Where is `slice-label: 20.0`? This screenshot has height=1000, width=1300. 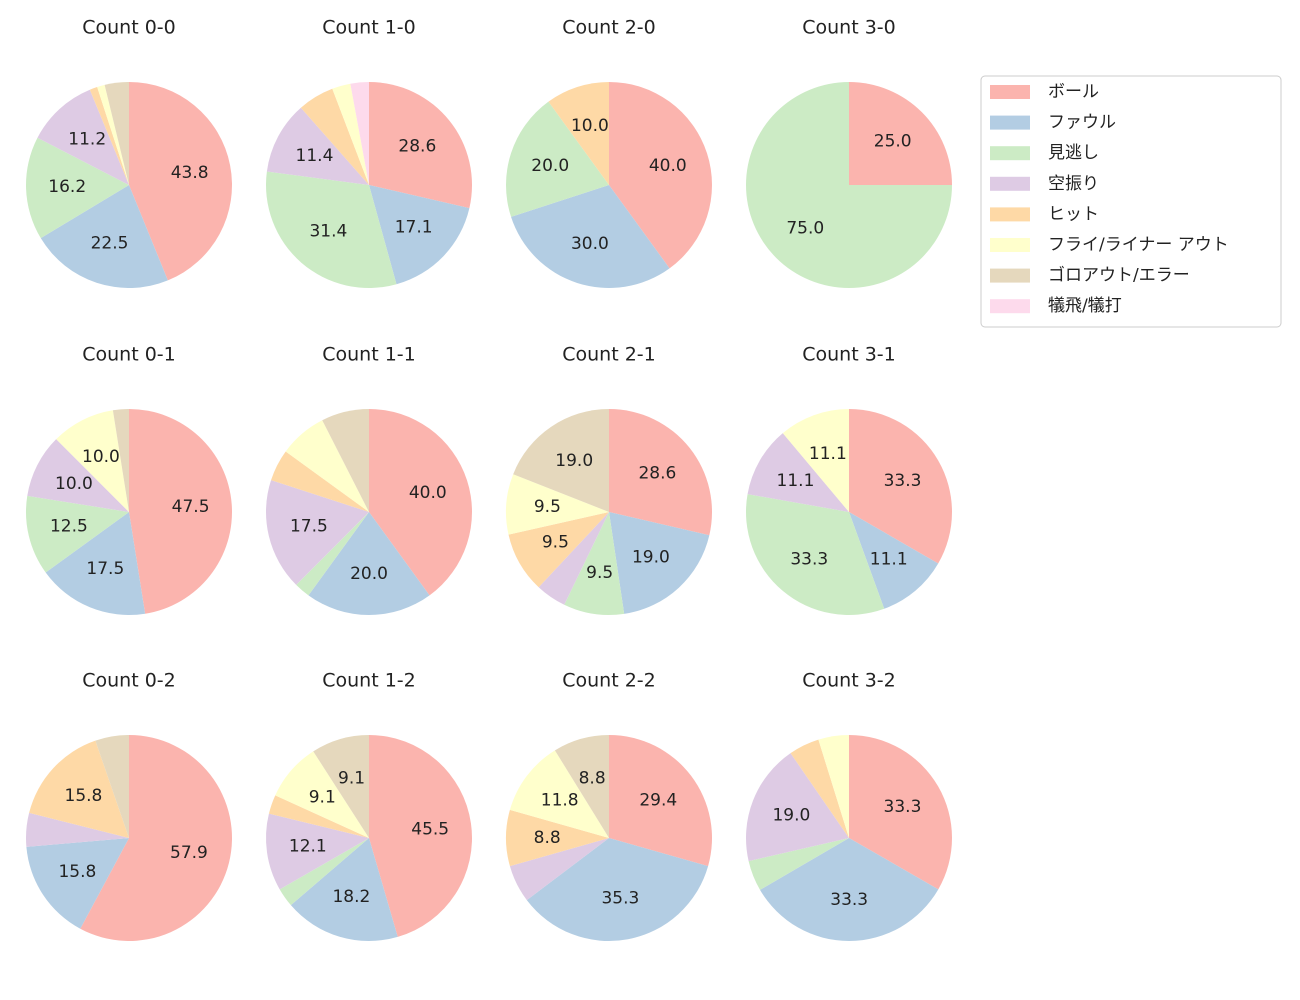
slice-label: 20.0 is located at coordinates (550, 166).